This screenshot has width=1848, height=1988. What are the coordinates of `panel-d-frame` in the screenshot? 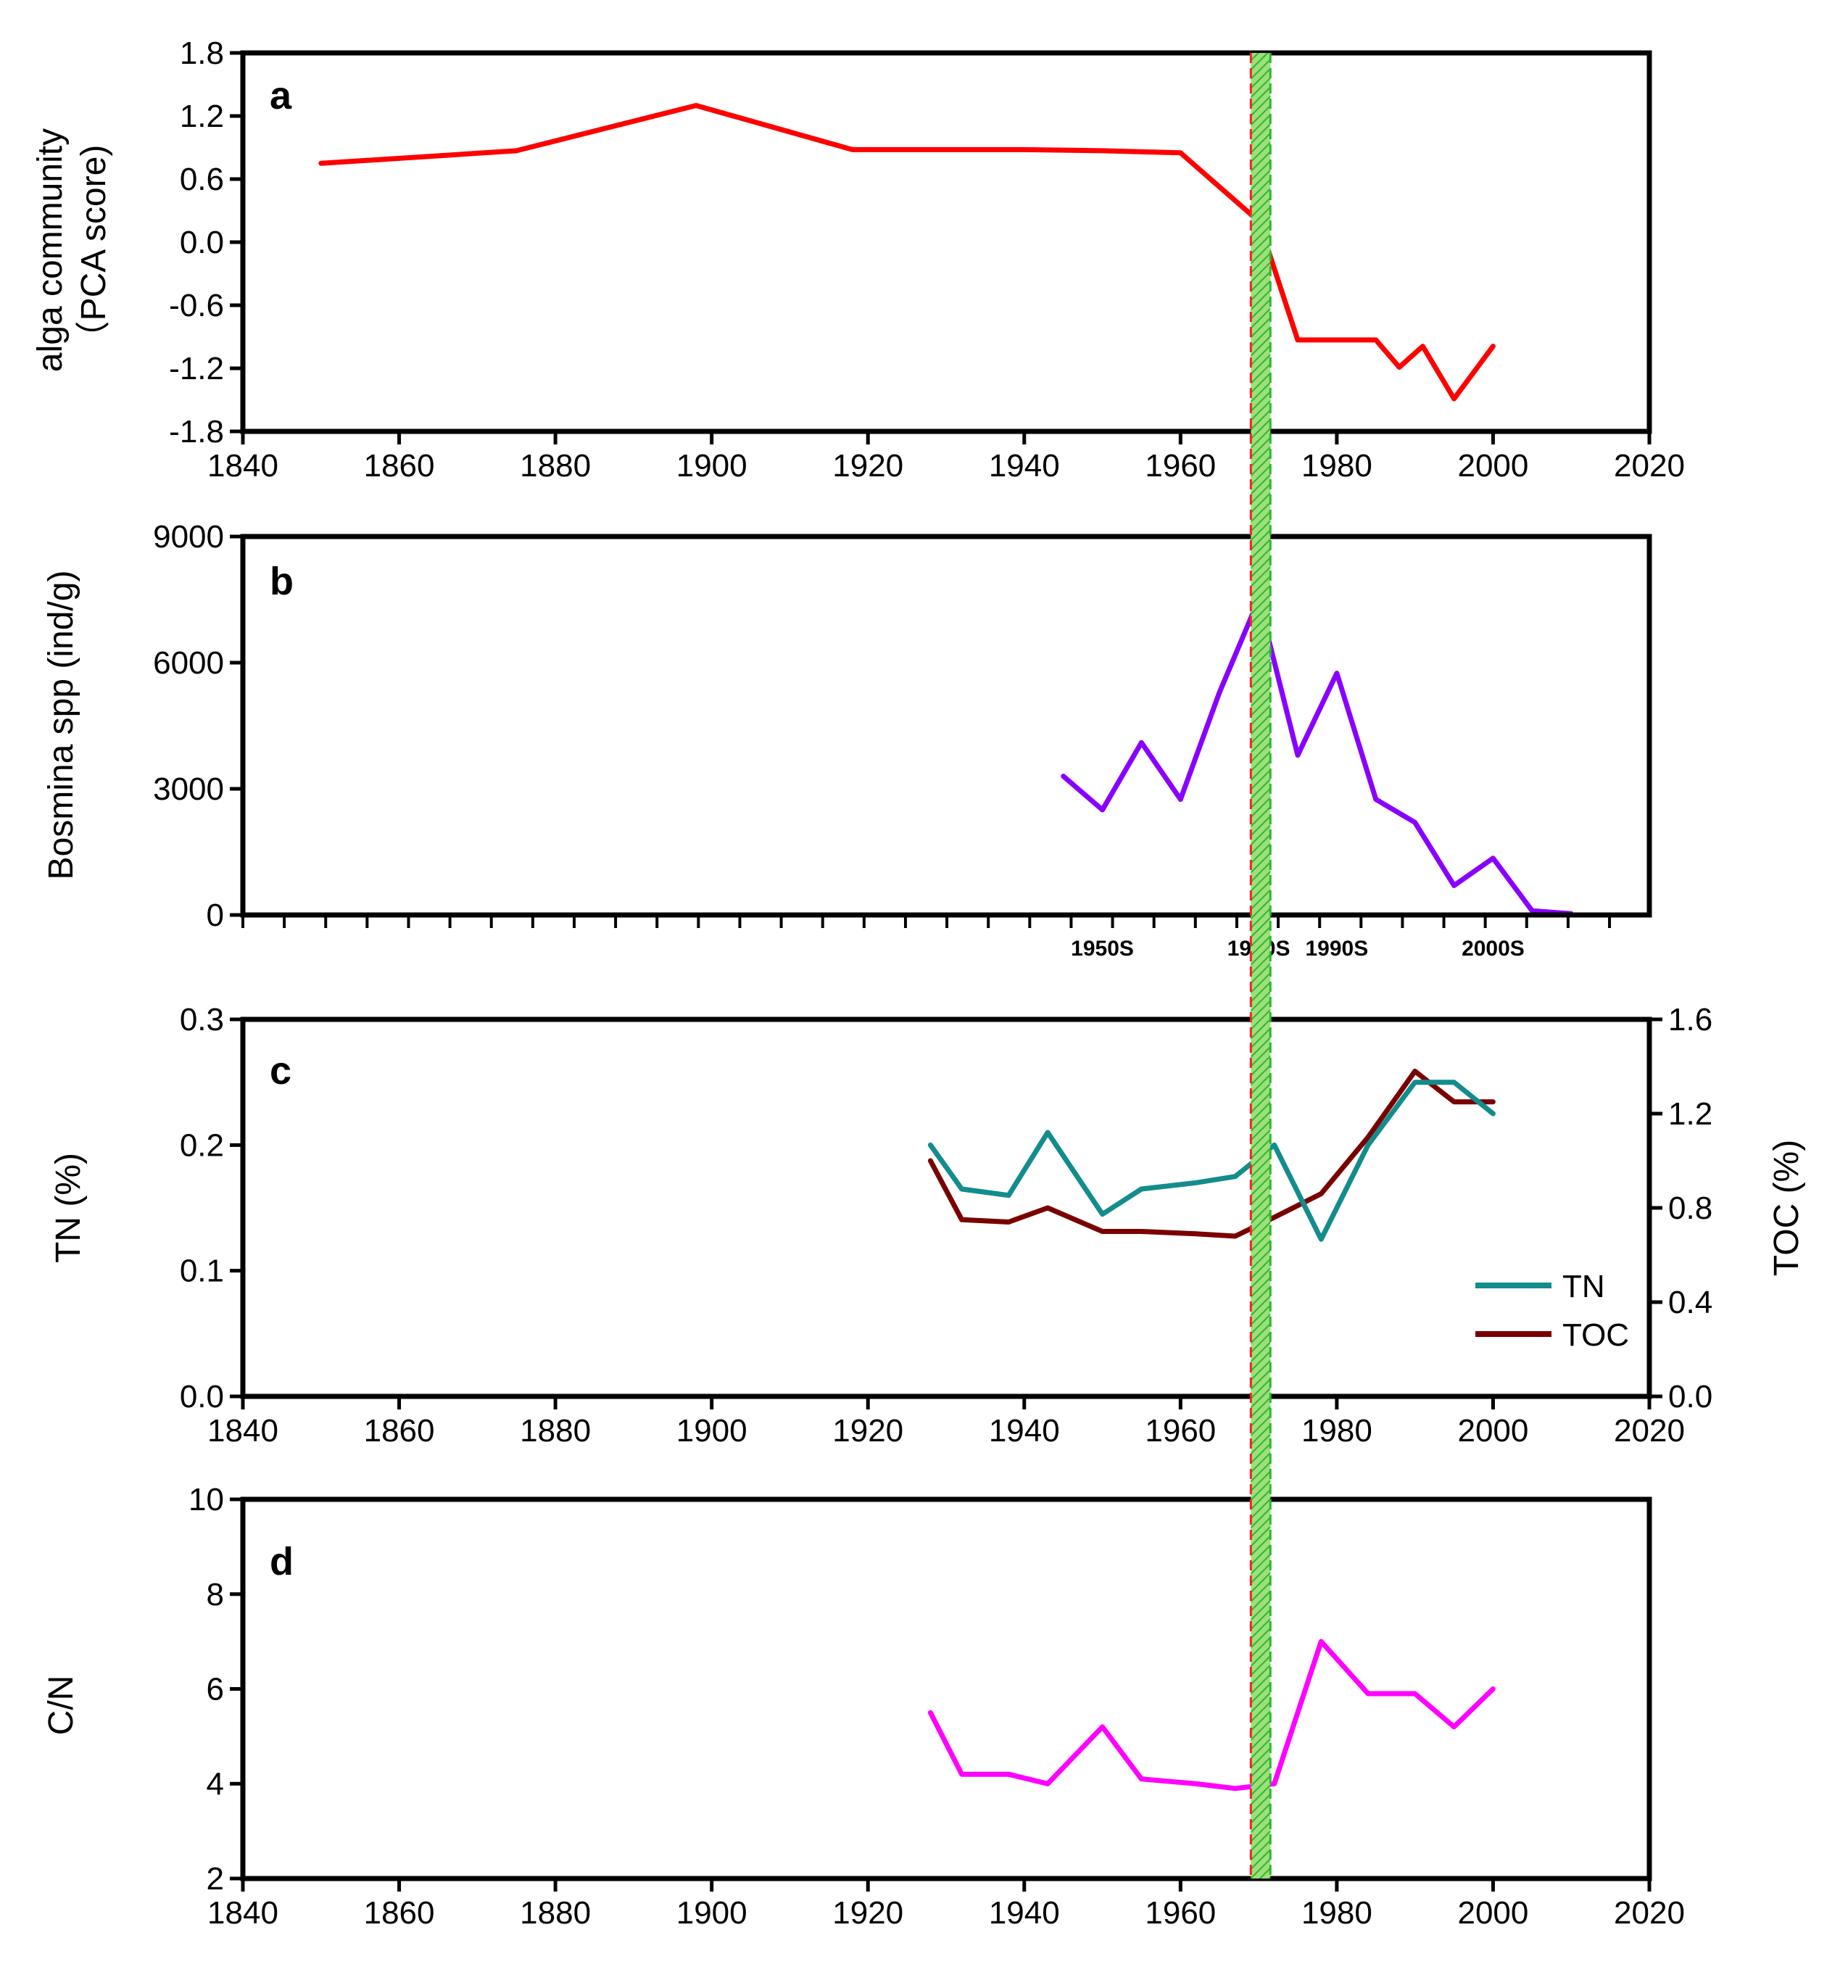 It's located at (946, 1689).